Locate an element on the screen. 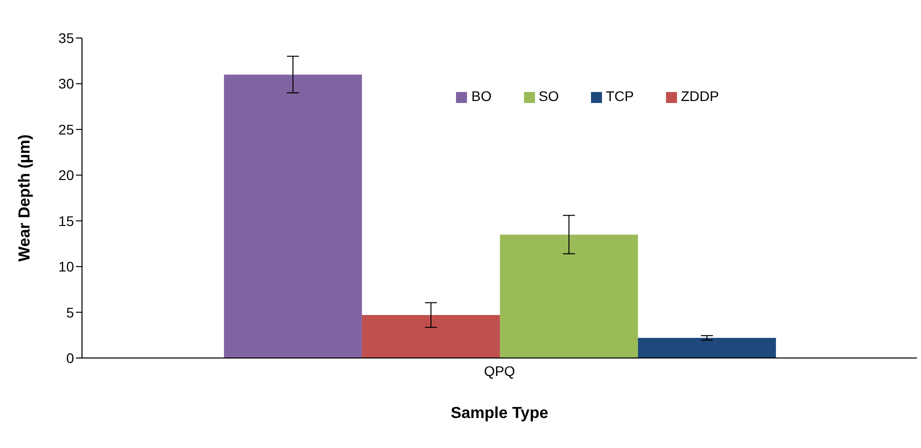 The height and width of the screenshot is (448, 921). y-tick-label: 5 is located at coordinates (70, 312).